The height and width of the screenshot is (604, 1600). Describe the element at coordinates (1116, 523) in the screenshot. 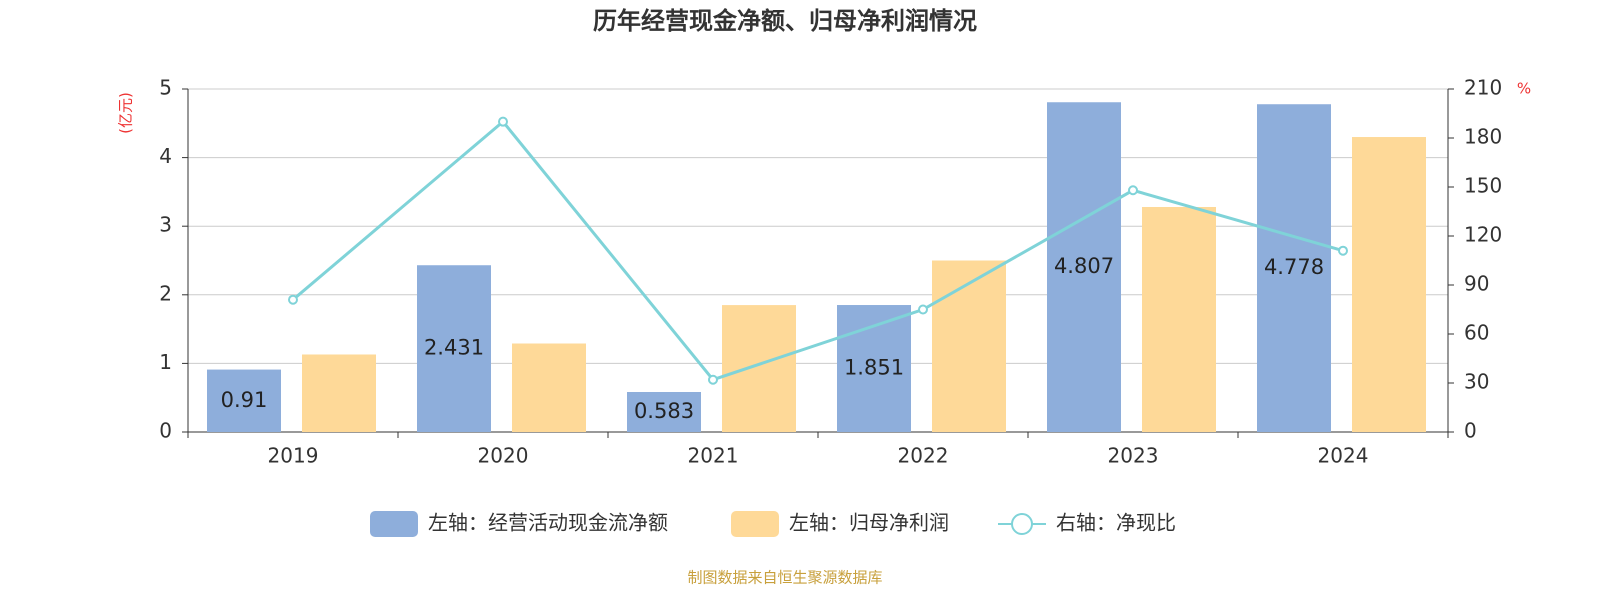

I see `legend-label: 右轴：净现比` at that location.